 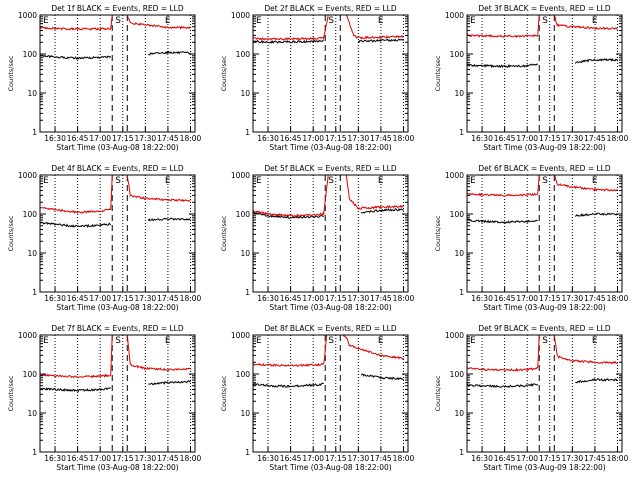 What do you see at coordinates (117, 467) in the screenshot?
I see `x-axis-label: Start Time (03-Aug-08 18:22:00)` at bounding box center [117, 467].